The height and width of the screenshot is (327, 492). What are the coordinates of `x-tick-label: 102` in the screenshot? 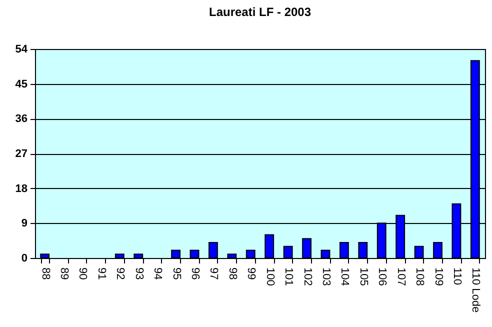 It's located at (307, 277).